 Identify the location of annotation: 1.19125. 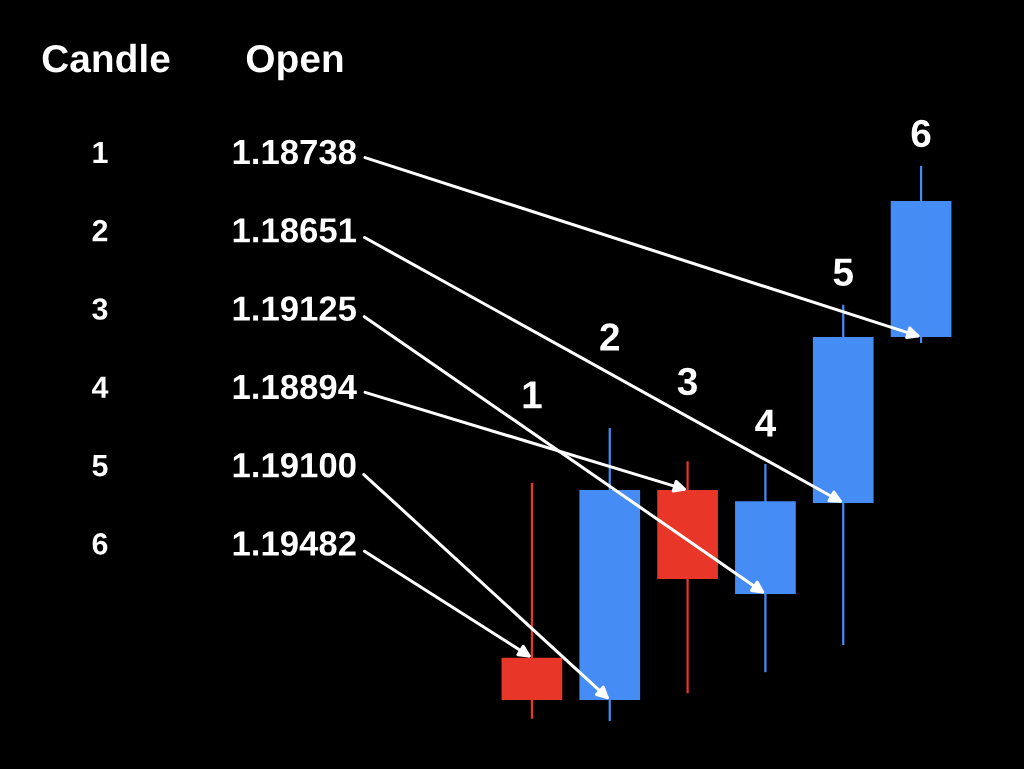
(295, 308).